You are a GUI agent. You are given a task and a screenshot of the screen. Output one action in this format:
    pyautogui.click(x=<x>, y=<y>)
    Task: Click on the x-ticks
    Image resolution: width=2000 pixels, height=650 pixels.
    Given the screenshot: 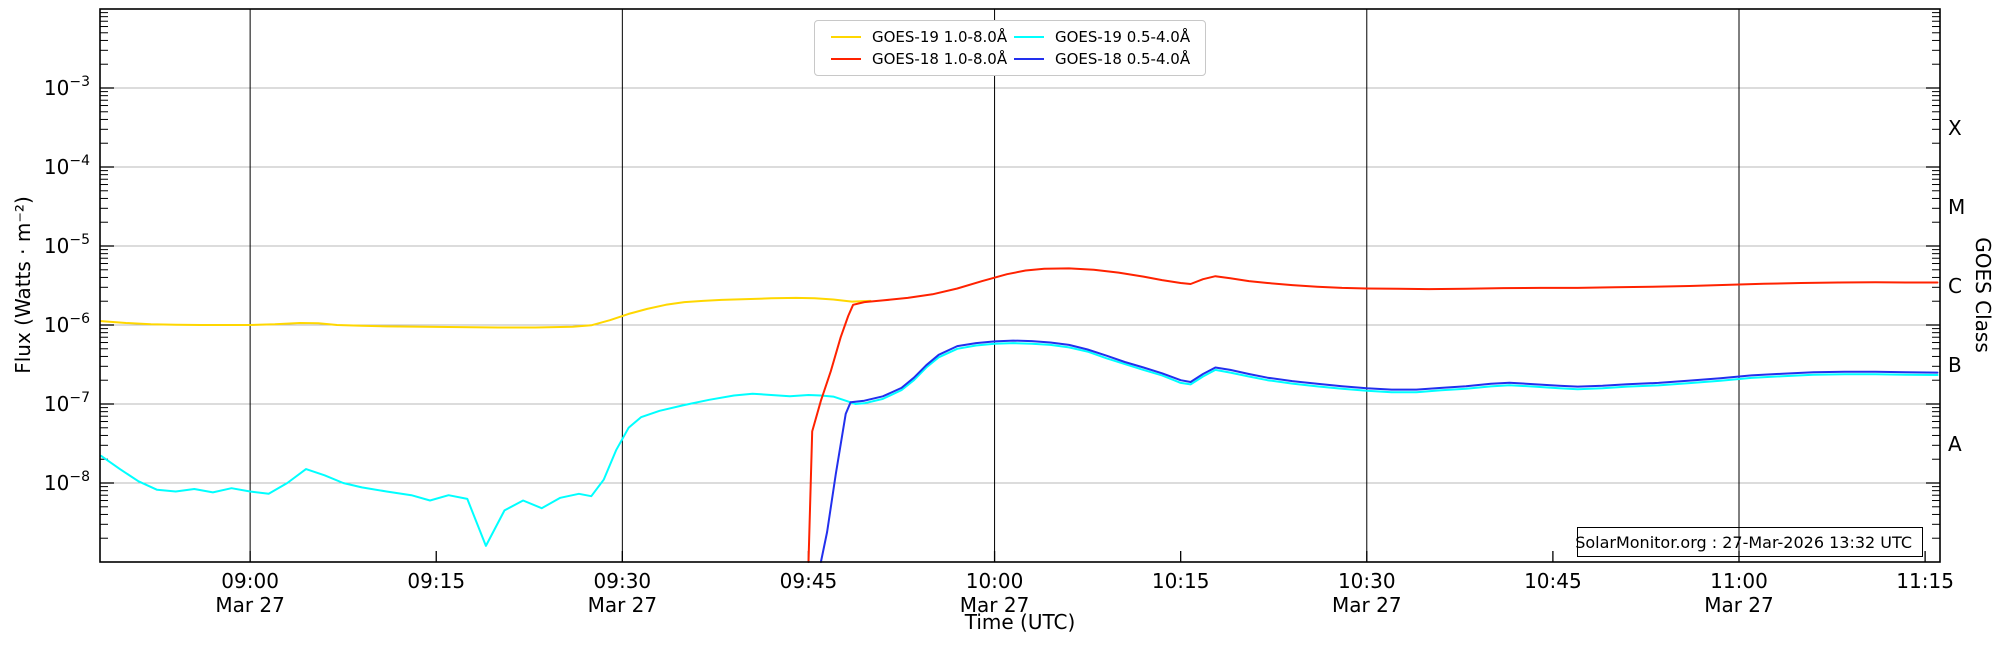 What is the action you would take?
    pyautogui.click(x=1087, y=556)
    